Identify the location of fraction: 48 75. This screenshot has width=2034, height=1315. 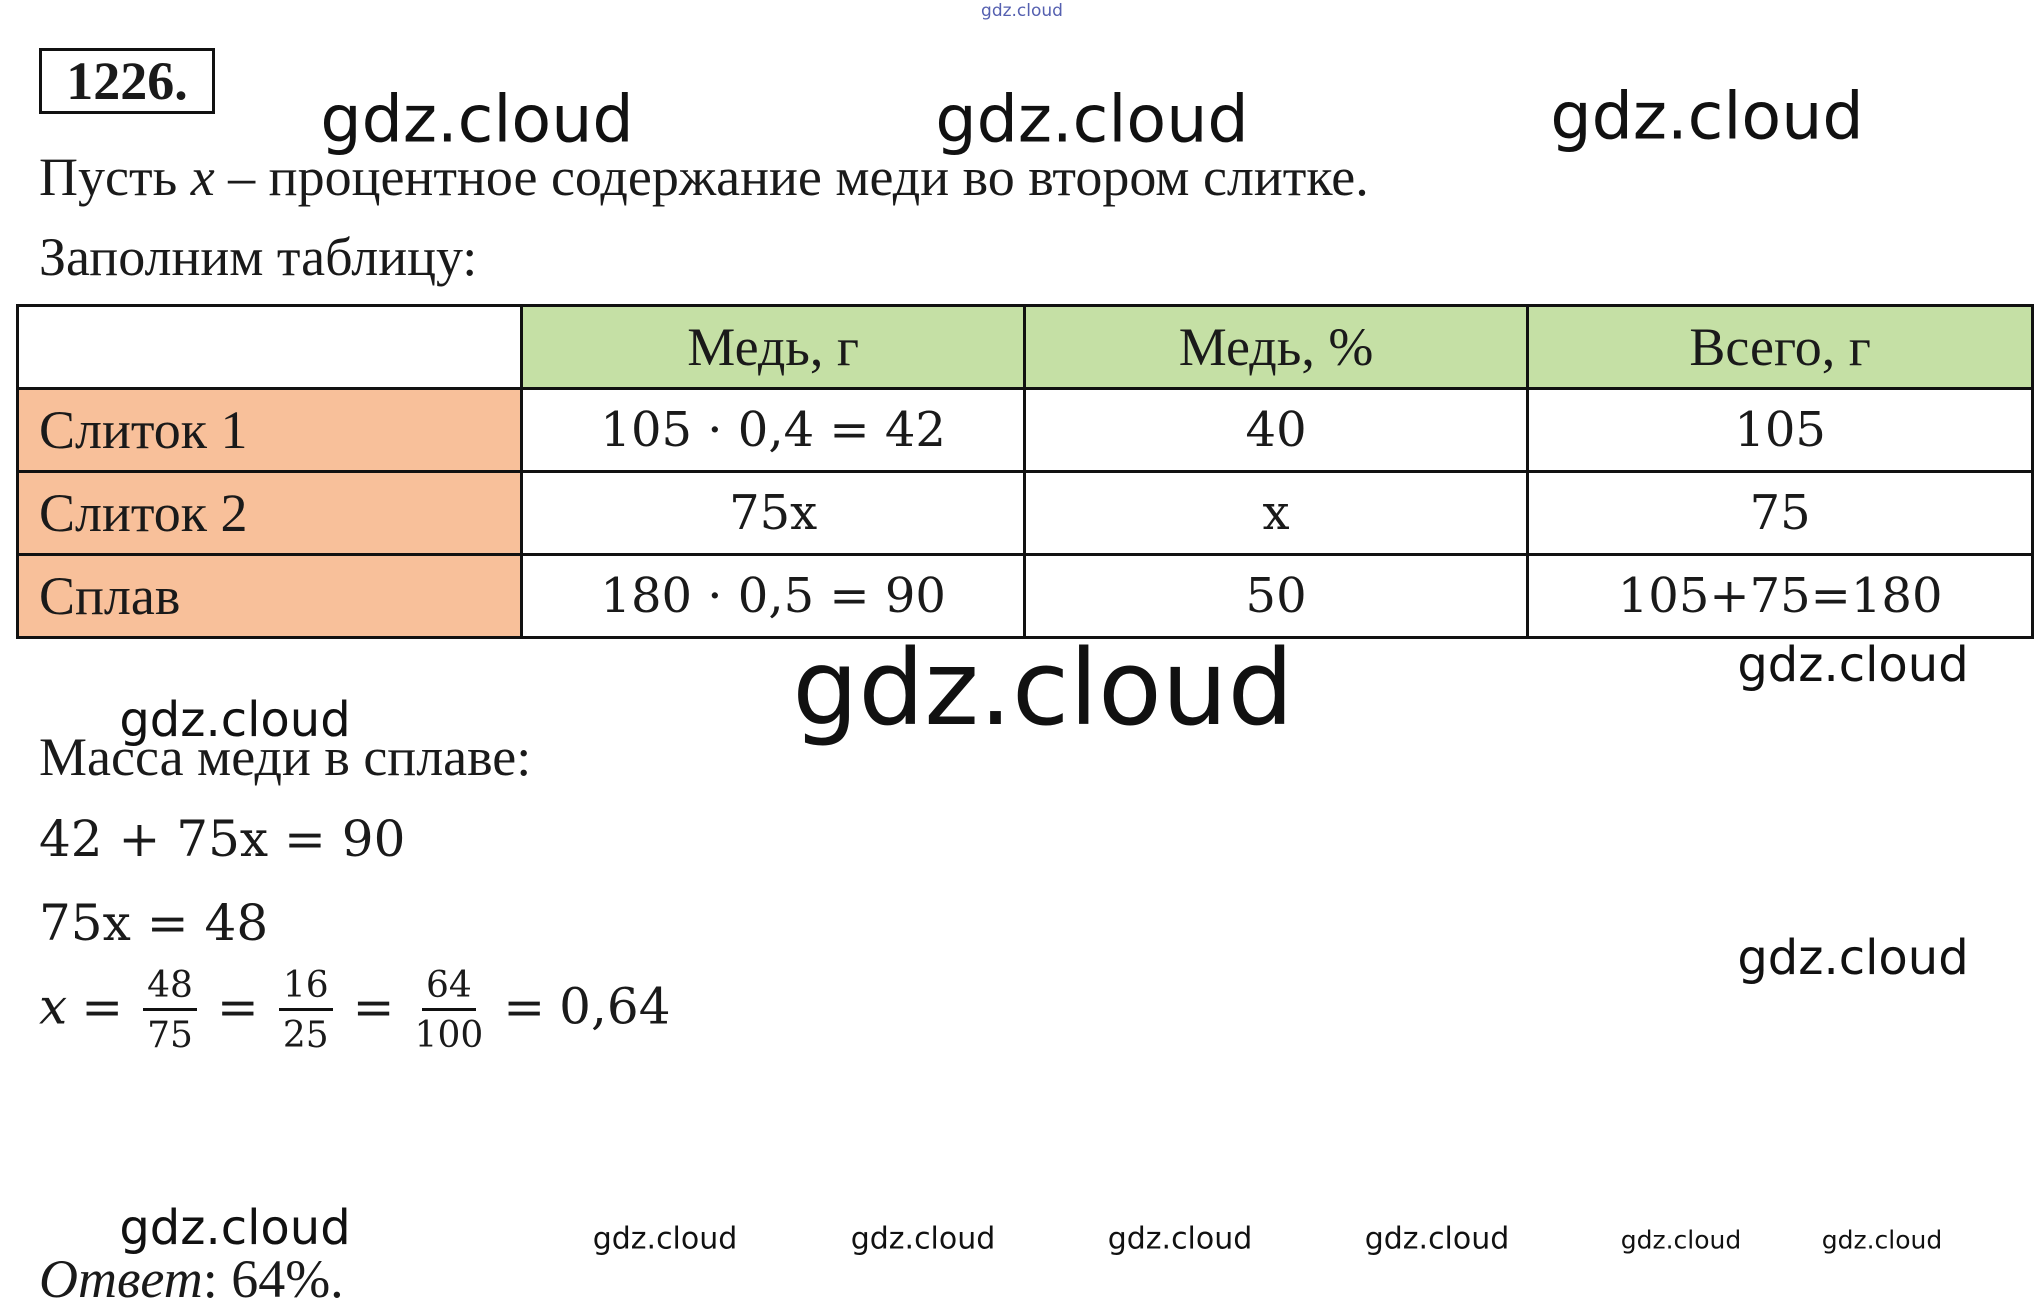
(170, 1010).